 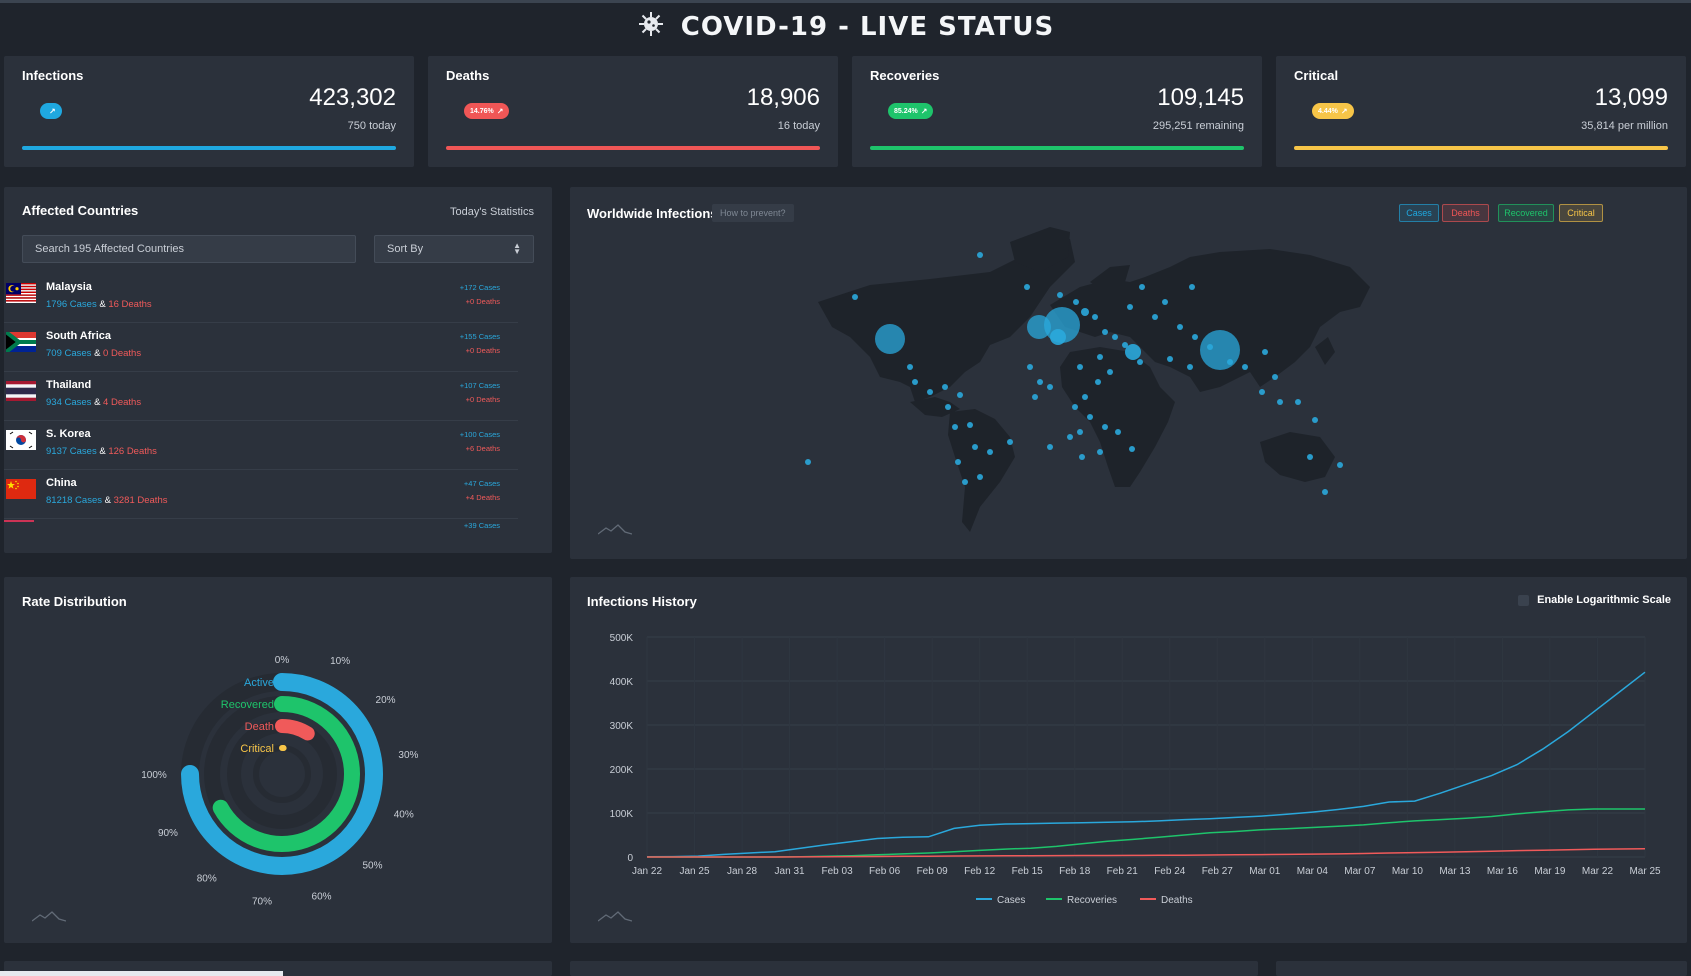 What do you see at coordinates (454, 249) in the screenshot?
I see `sort-by-select: Sort By ▲ ▼` at bounding box center [454, 249].